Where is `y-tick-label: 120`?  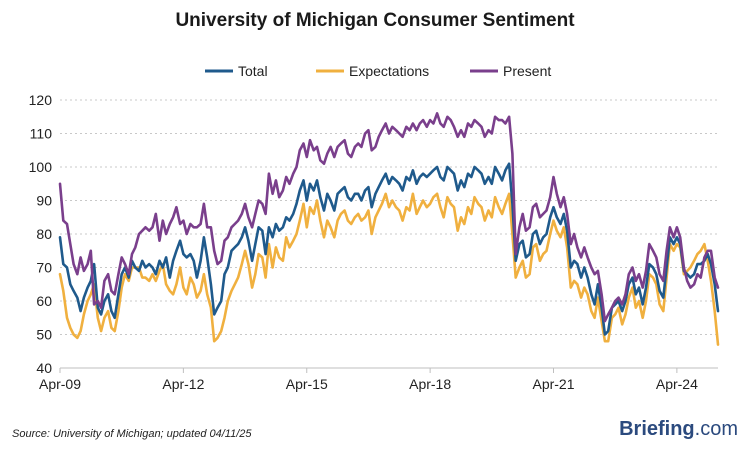
y-tick-label: 120 is located at coordinates (41, 100).